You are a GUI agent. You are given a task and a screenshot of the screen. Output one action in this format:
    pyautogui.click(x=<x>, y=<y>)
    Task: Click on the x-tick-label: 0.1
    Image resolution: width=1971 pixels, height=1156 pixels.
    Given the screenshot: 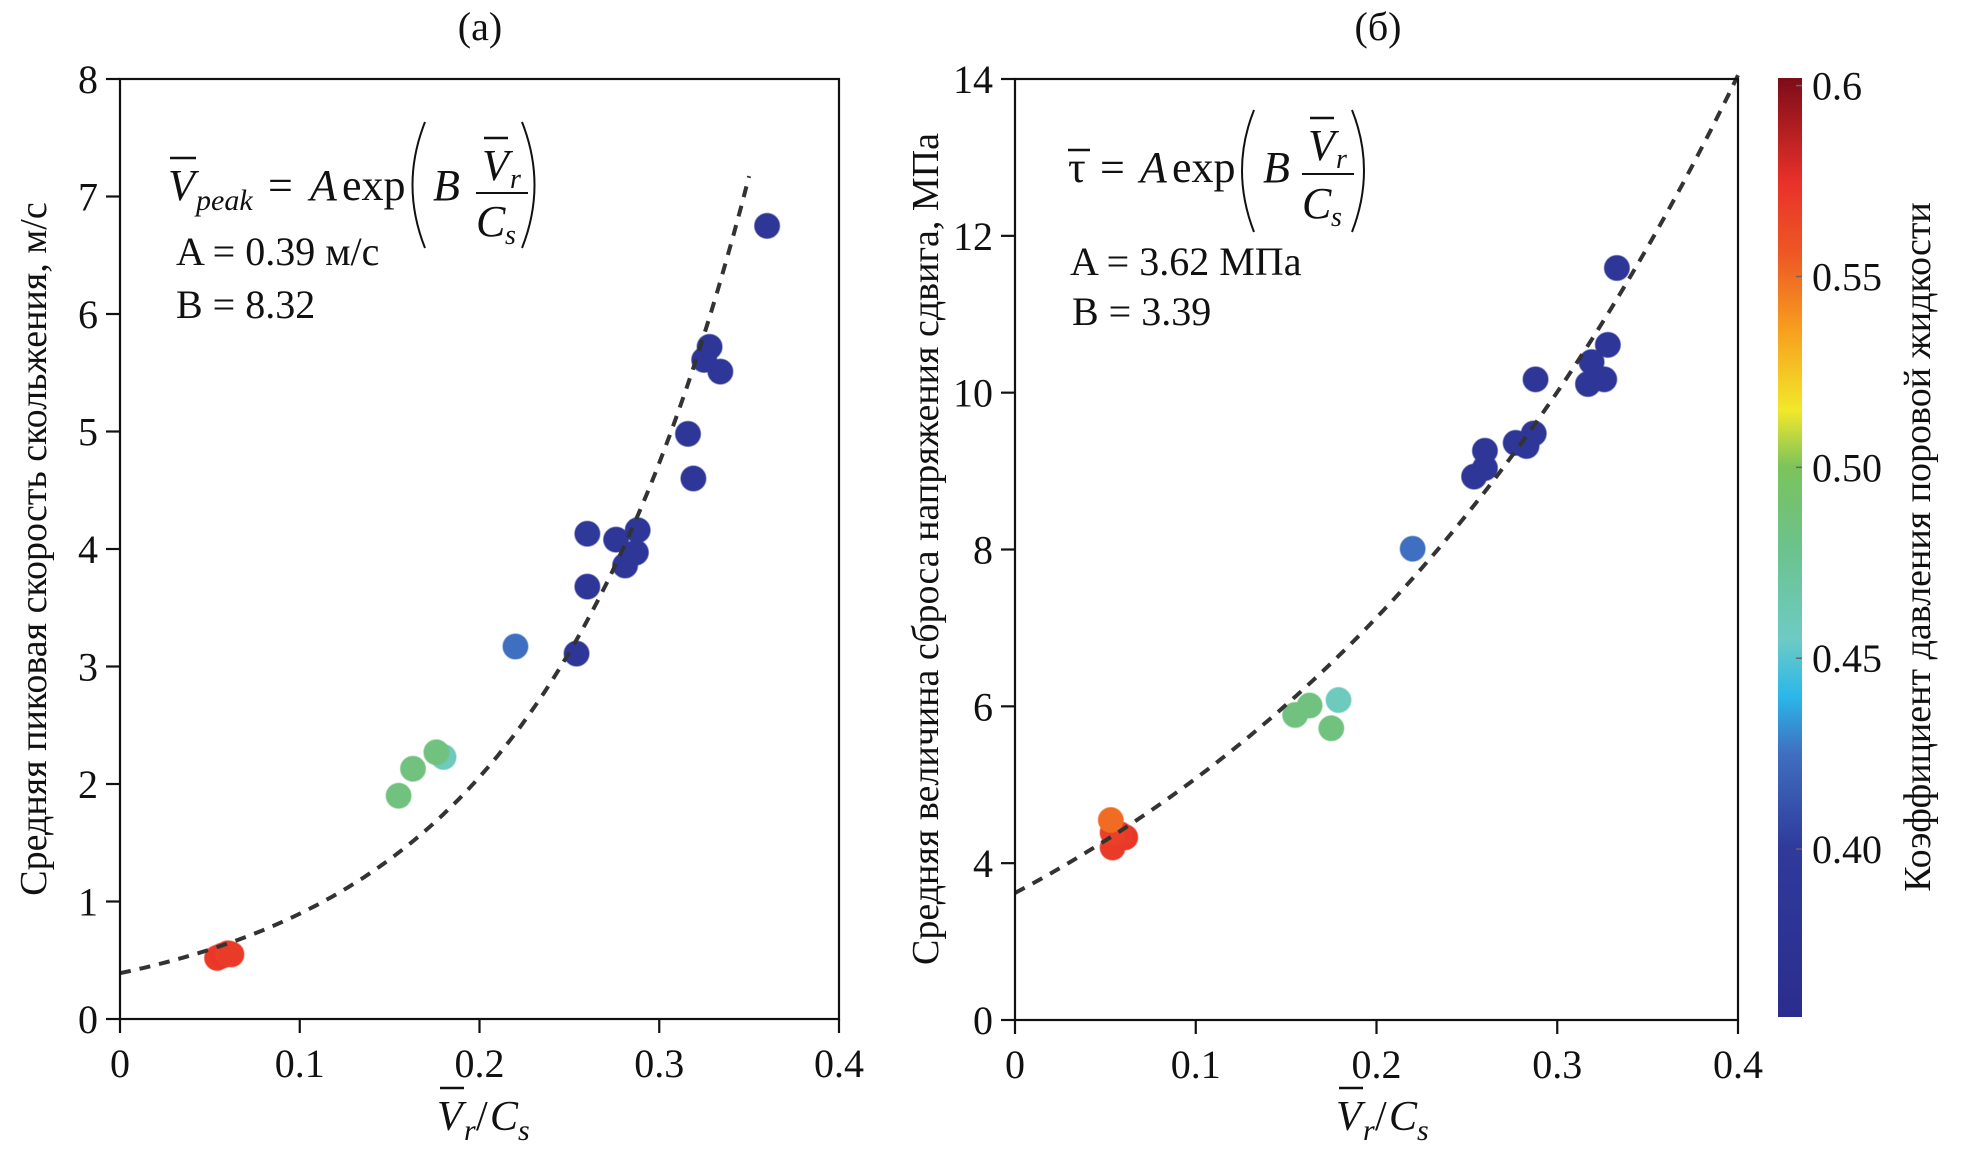 What is the action you would take?
    pyautogui.click(x=1196, y=1064)
    